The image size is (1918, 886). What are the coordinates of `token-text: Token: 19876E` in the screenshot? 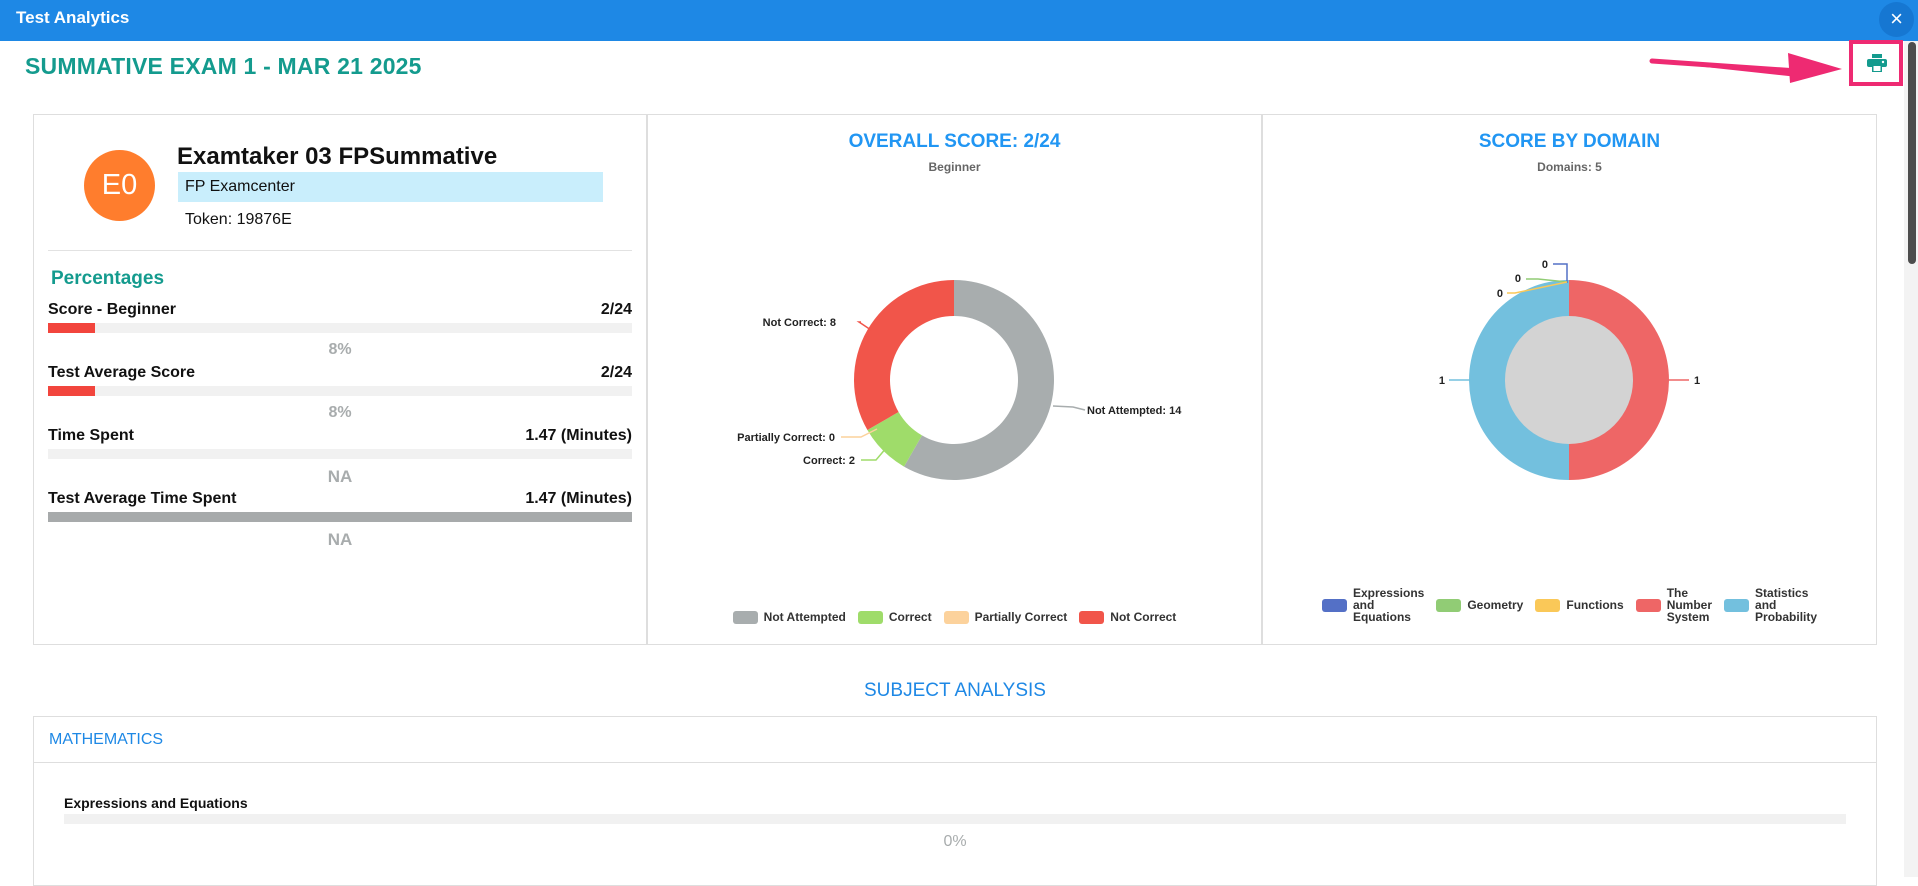 It's located at (238, 219).